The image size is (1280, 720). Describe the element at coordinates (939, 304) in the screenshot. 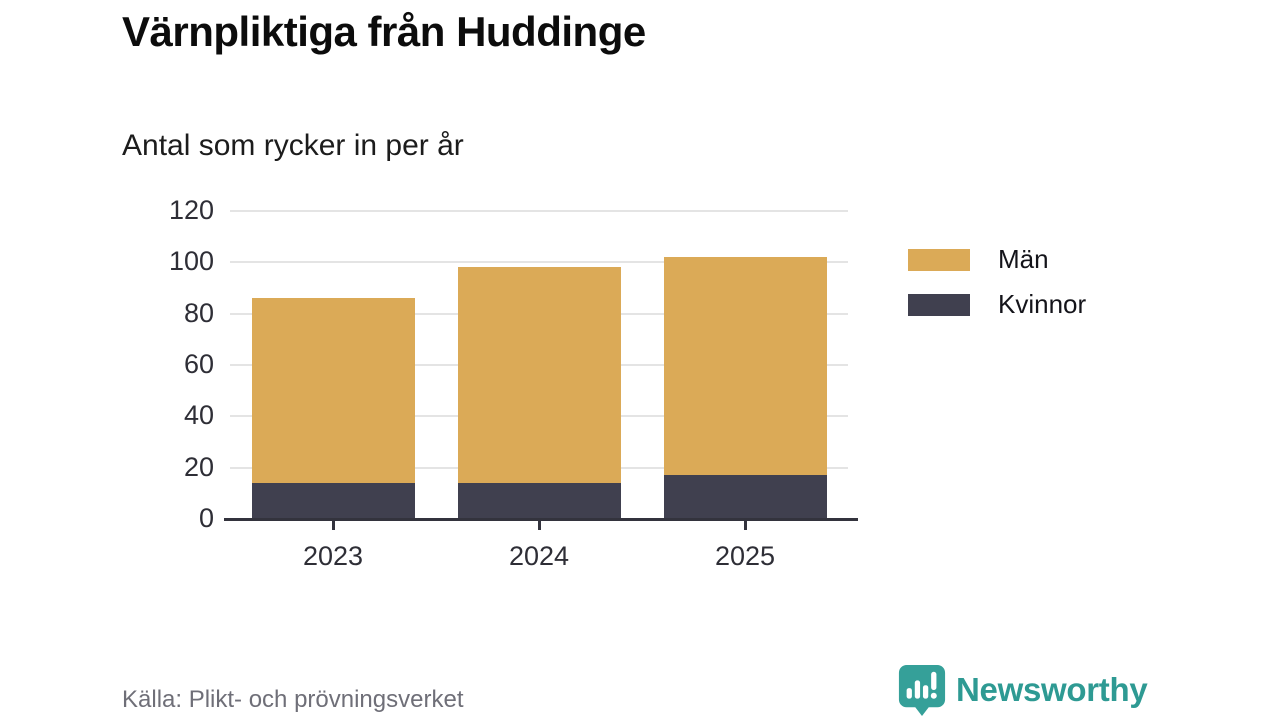

I see `women-color-swatch` at that location.